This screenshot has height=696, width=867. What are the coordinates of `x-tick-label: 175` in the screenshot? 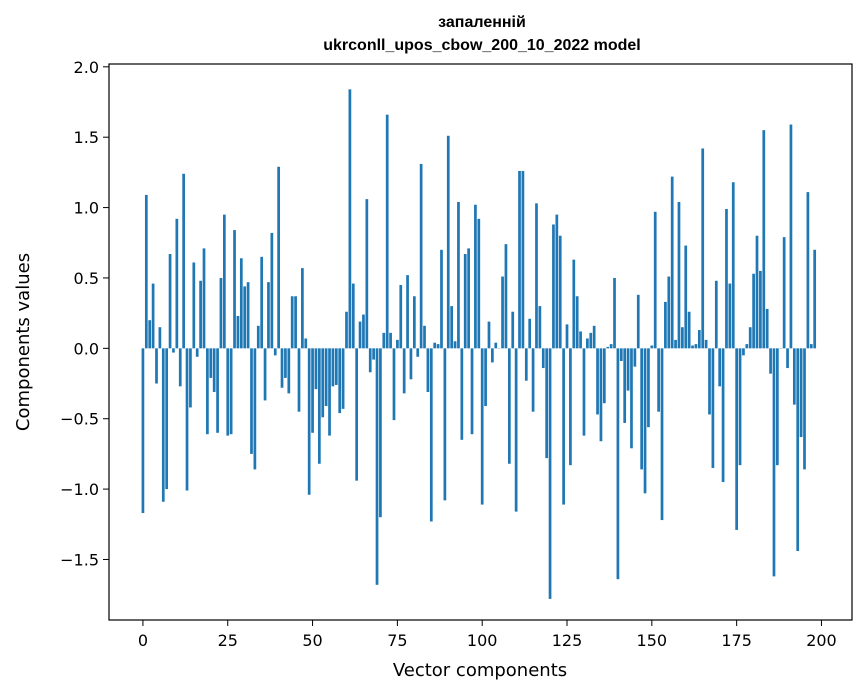 It's located at (736, 640).